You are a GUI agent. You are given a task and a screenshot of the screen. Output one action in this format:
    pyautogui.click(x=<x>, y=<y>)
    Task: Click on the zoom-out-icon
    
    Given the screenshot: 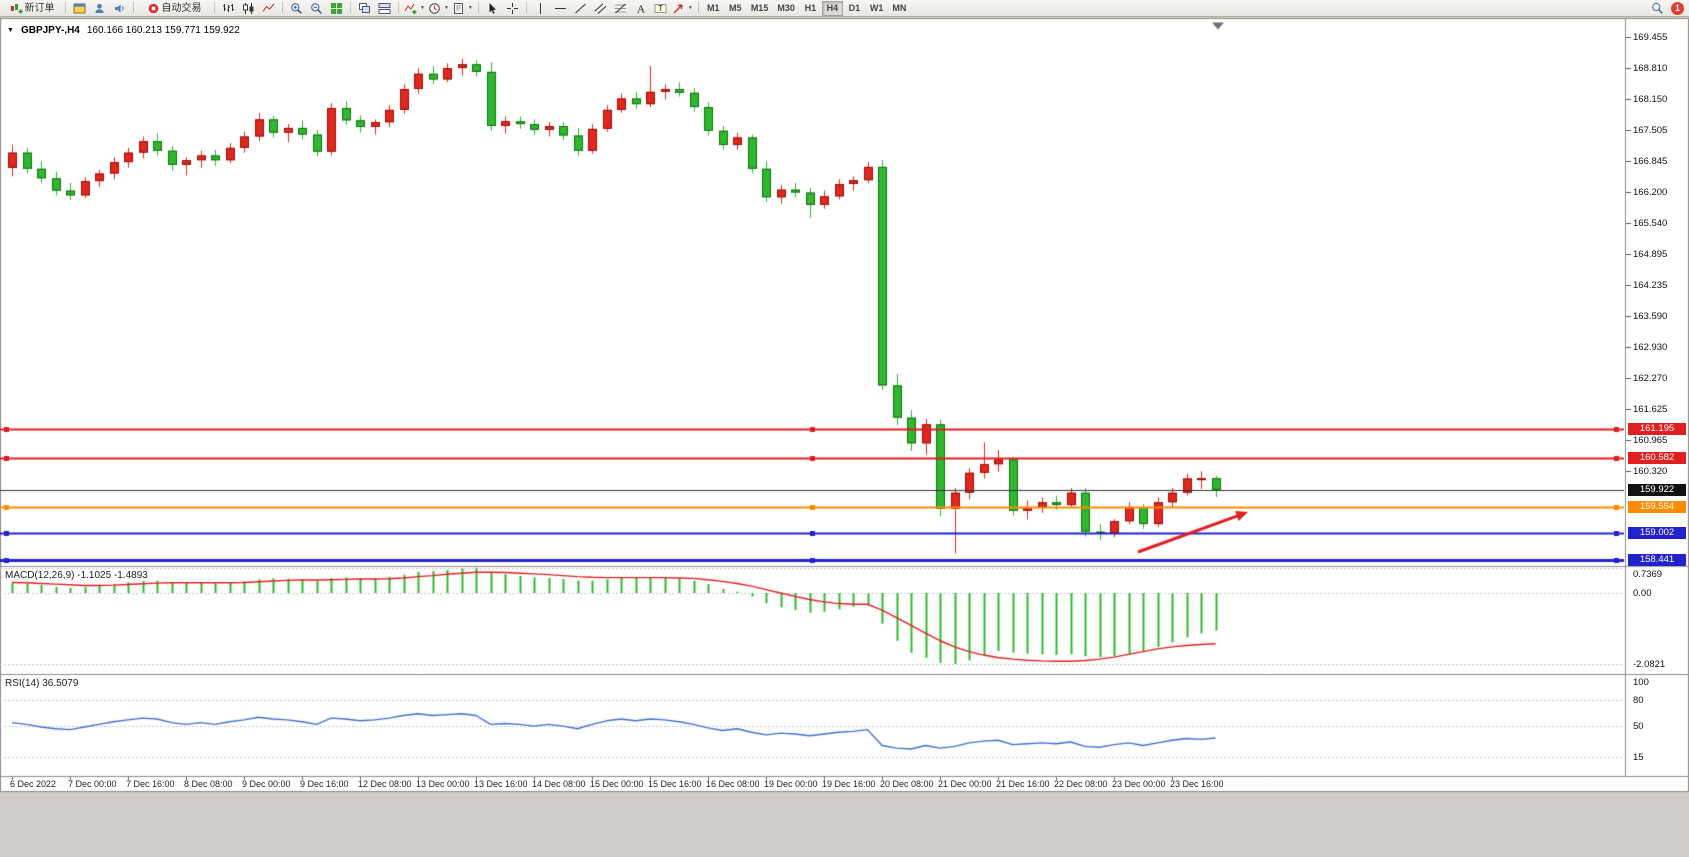 What is the action you would take?
    pyautogui.click(x=316, y=8)
    